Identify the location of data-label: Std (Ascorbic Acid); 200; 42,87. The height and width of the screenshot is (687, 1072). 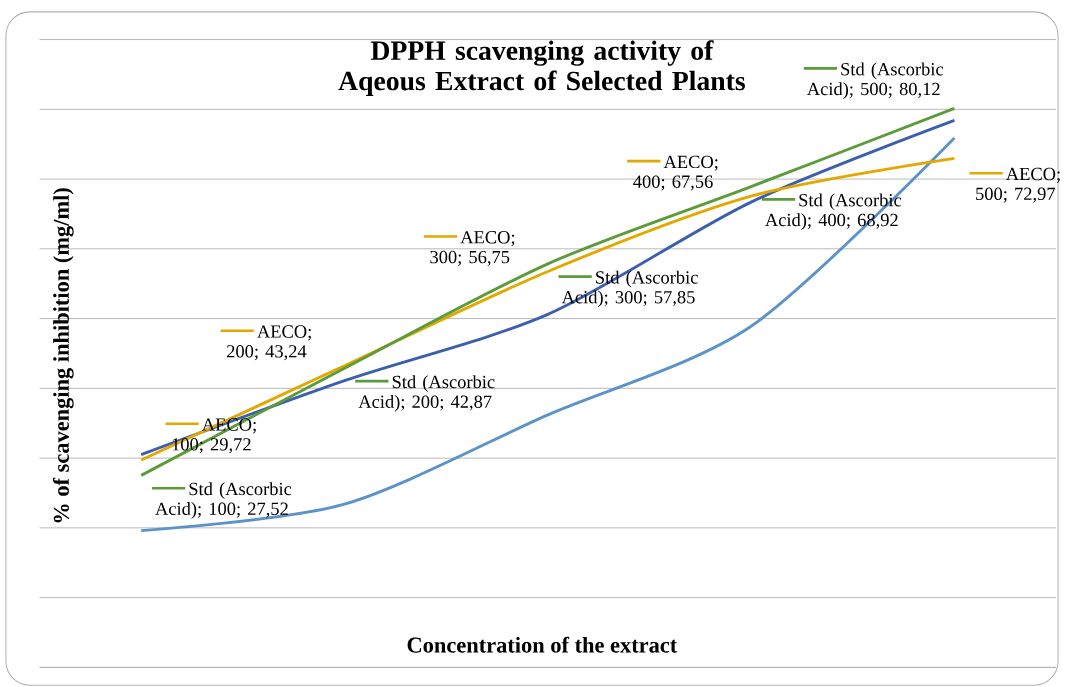
(426, 393).